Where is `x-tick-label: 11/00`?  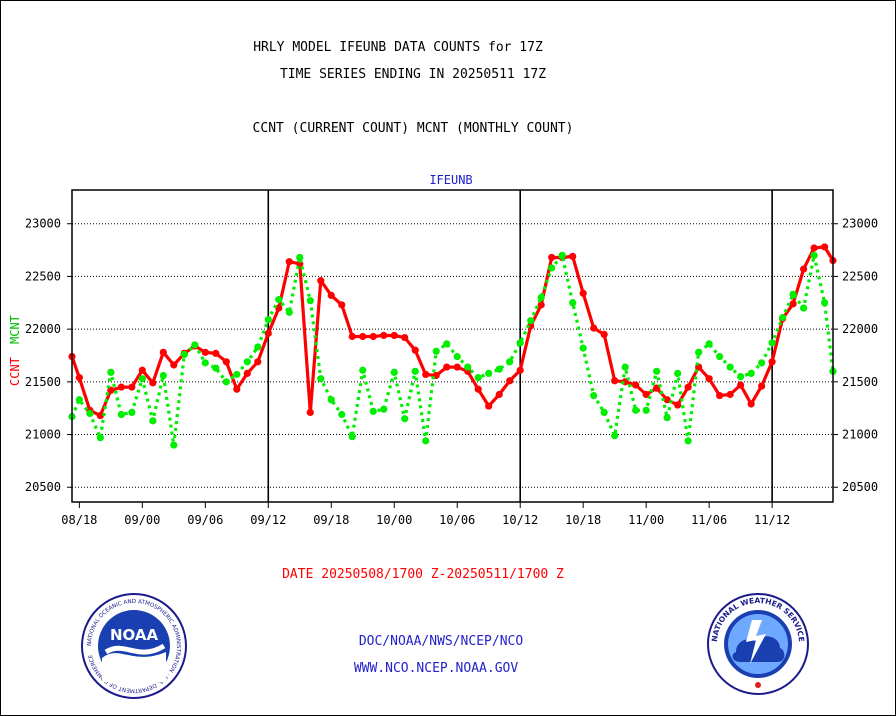 x-tick-label: 11/00 is located at coordinates (646, 520).